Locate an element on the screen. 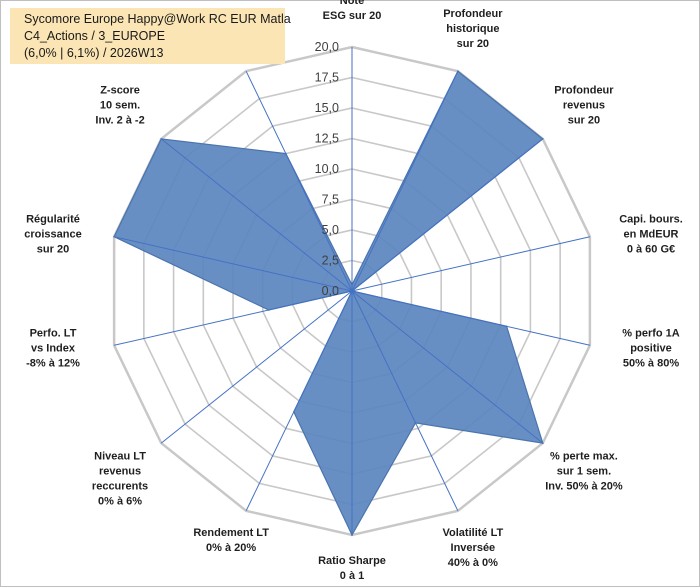 This screenshot has height=587, width=700. axis-label-11-line-0: Régularité is located at coordinates (53, 220).